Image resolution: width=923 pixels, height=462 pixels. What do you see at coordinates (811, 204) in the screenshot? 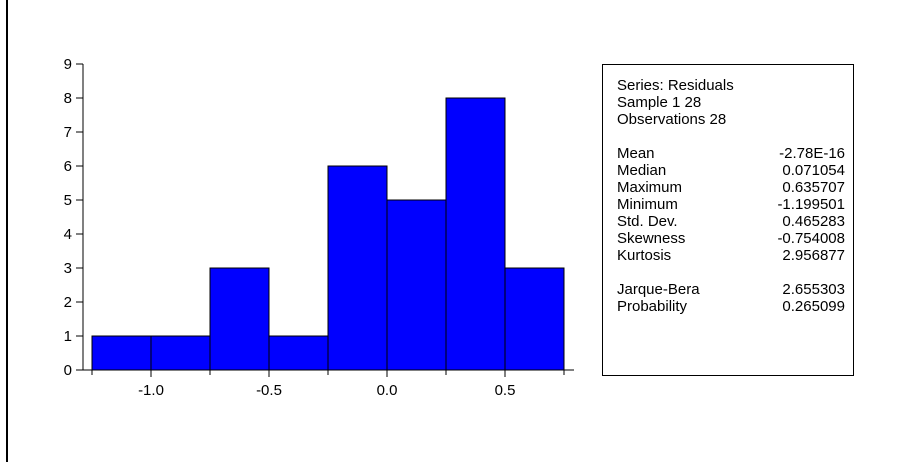
I see `stat-value: -1.199501` at bounding box center [811, 204].